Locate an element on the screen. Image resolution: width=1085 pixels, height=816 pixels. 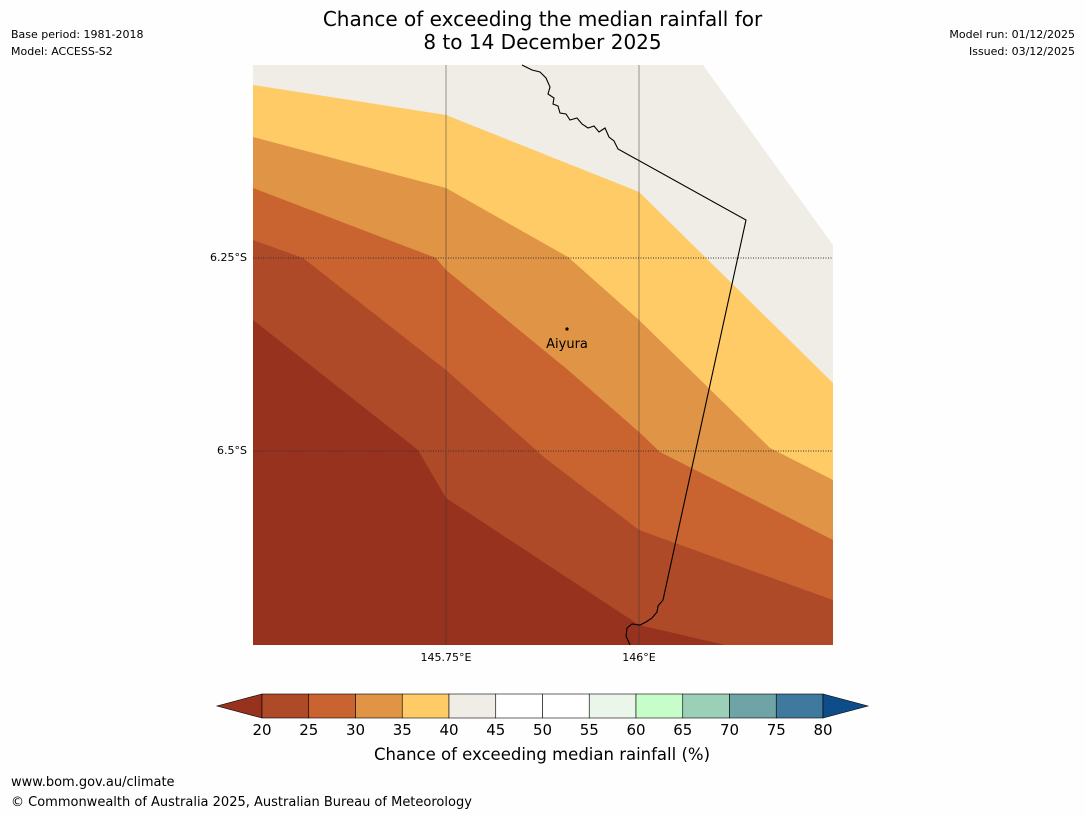
colorbar-tick-label: 80 is located at coordinates (823, 730).